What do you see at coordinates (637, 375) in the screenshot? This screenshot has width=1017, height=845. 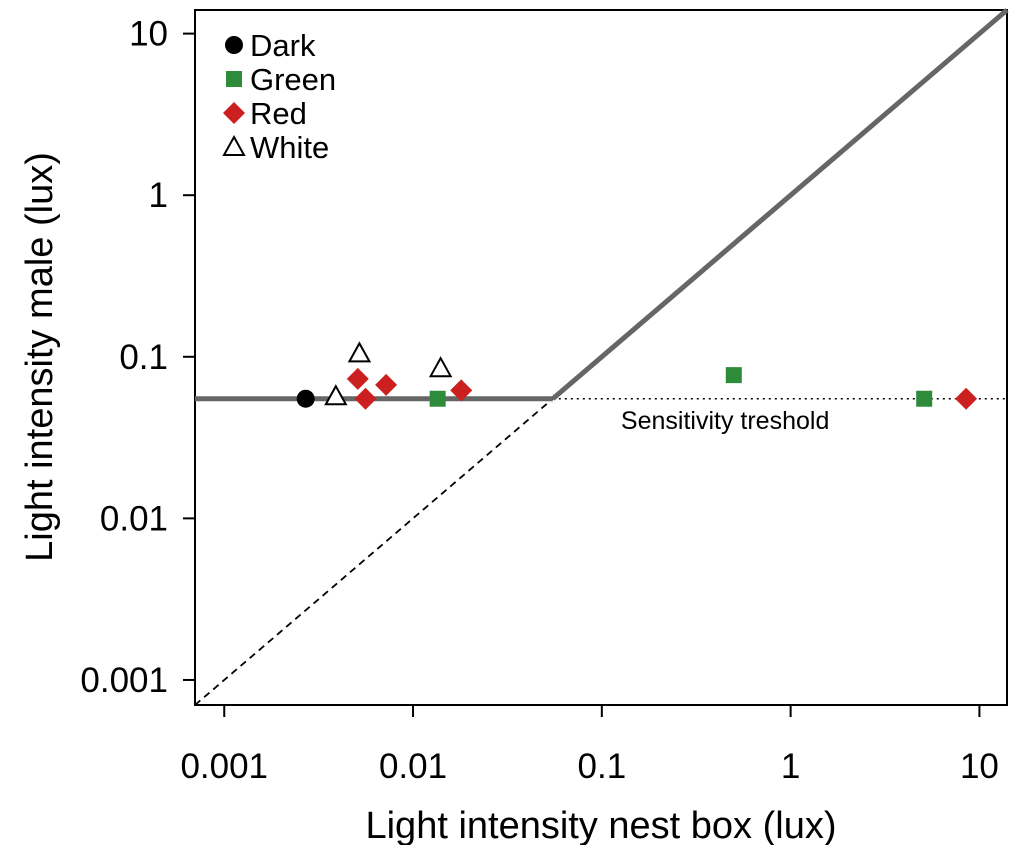 I see `data-points` at bounding box center [637, 375].